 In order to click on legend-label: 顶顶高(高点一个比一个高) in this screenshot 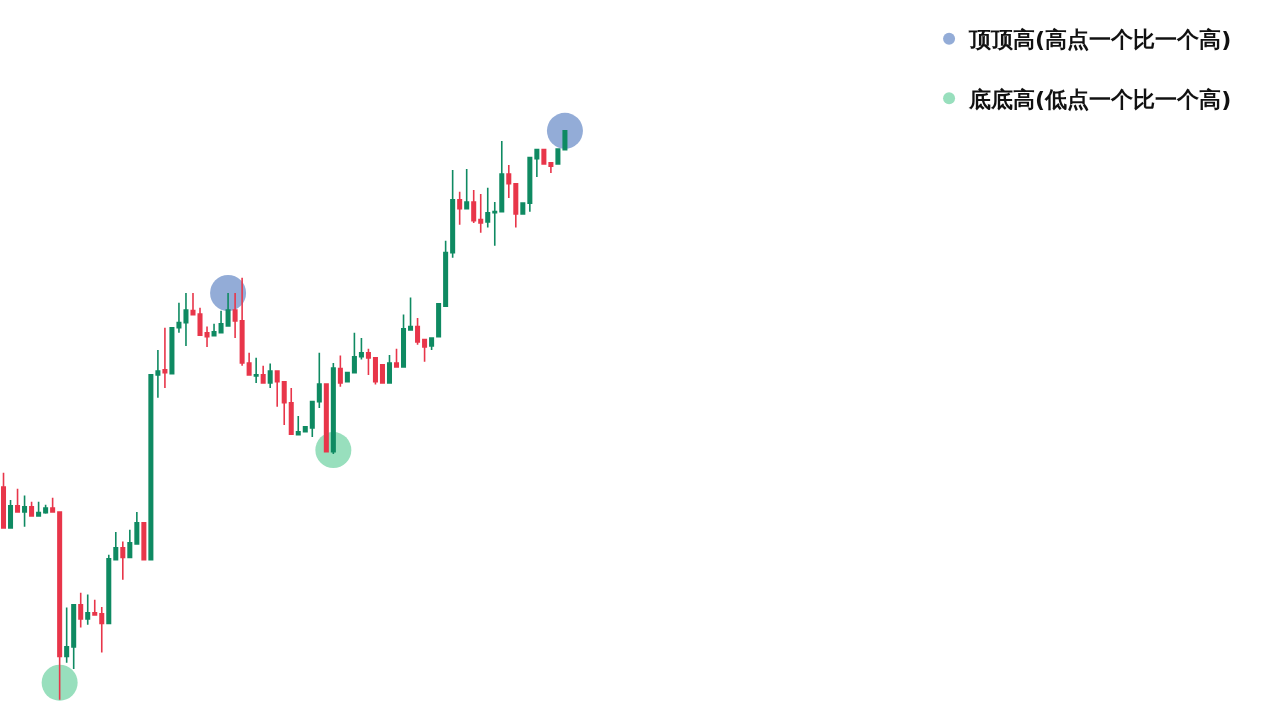, I will do `click(1100, 40)`.